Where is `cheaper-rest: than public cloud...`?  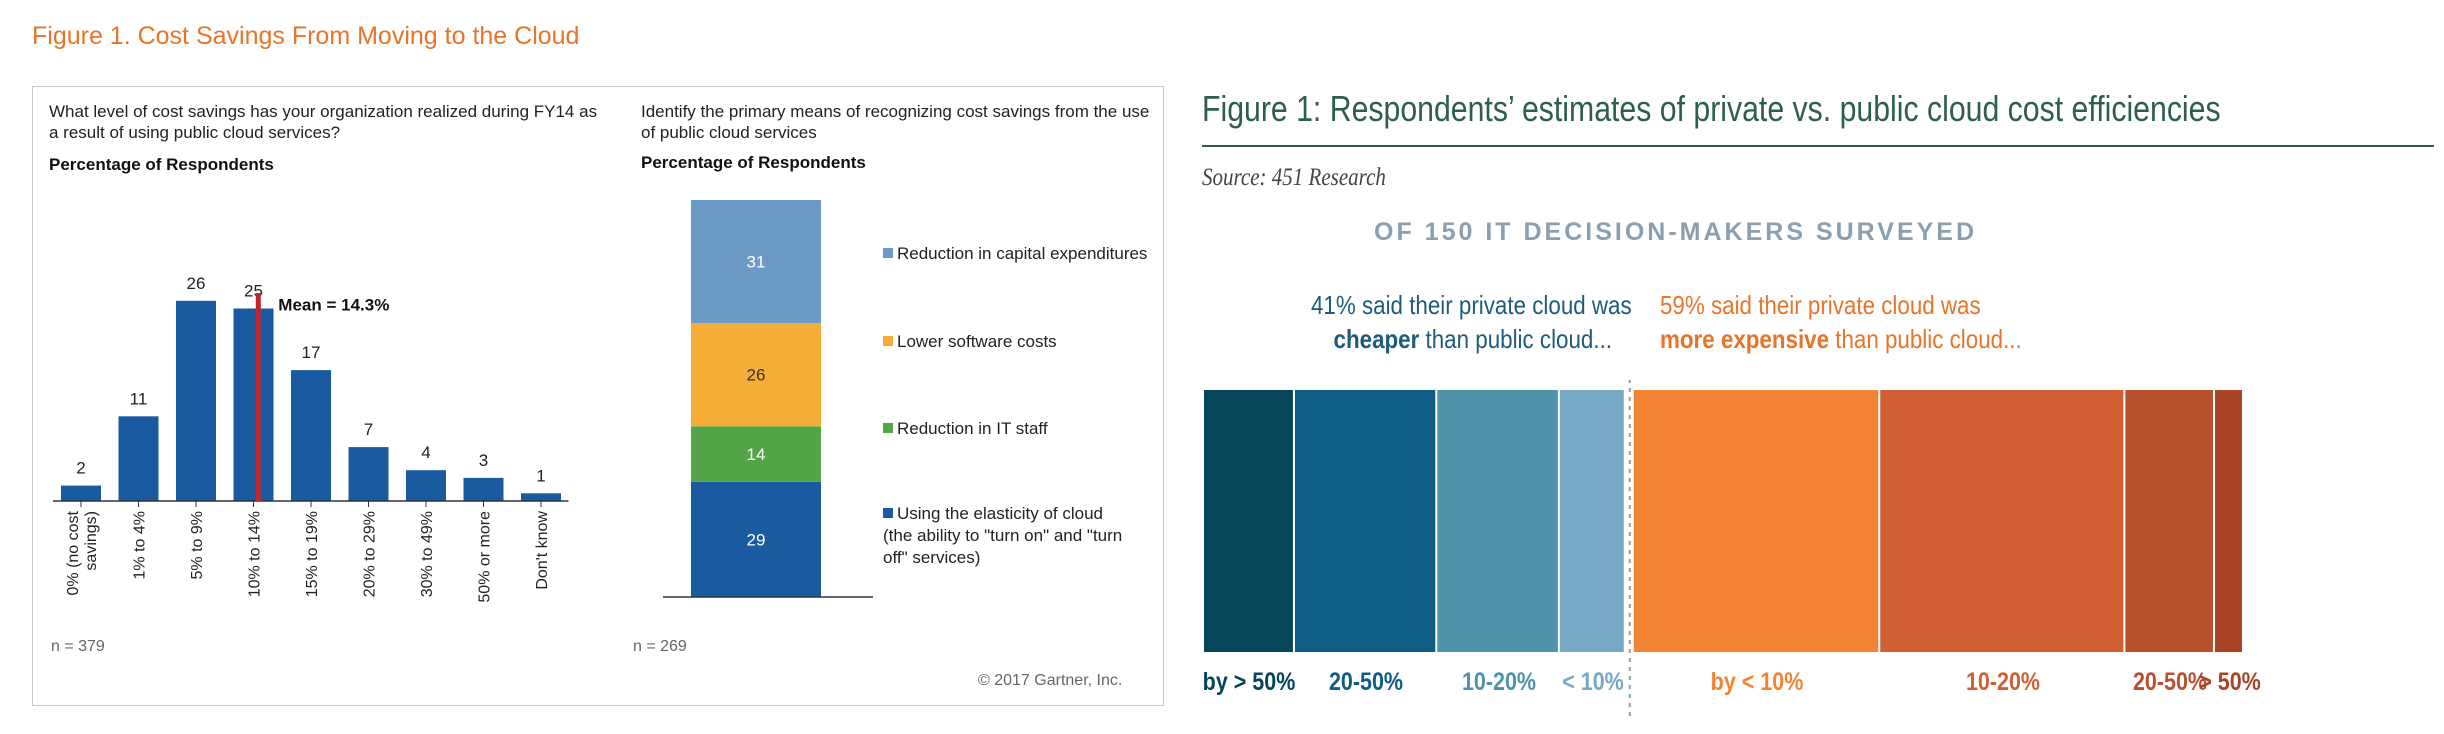 cheaper-rest: than public cloud... is located at coordinates (1515, 339).